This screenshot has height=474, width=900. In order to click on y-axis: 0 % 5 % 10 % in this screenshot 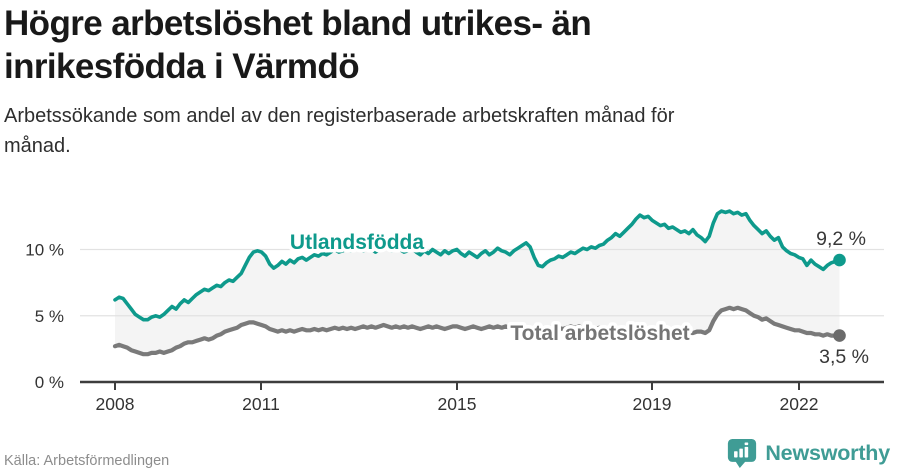, I will do `click(44, 317)`.